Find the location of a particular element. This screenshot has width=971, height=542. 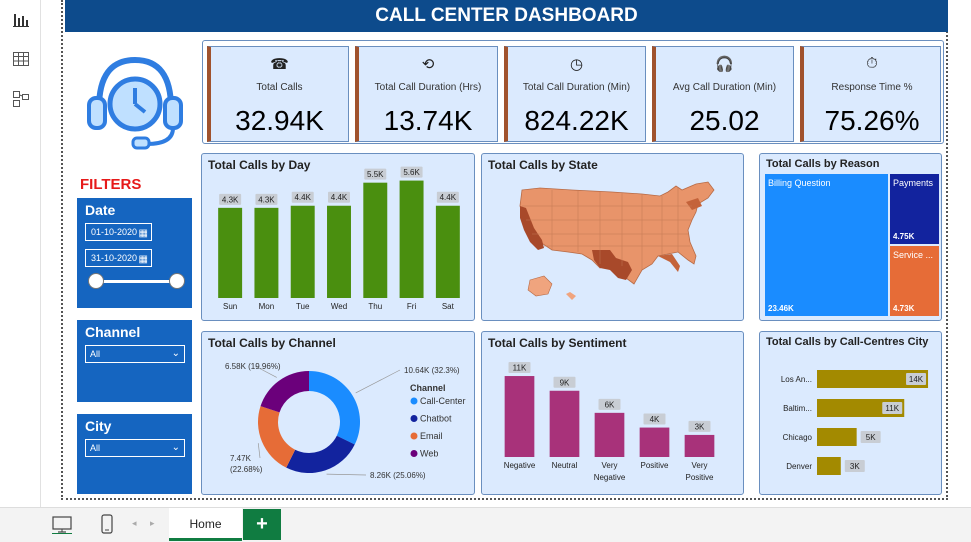

channel-dropdown: All ⌄ is located at coordinates (135, 354).